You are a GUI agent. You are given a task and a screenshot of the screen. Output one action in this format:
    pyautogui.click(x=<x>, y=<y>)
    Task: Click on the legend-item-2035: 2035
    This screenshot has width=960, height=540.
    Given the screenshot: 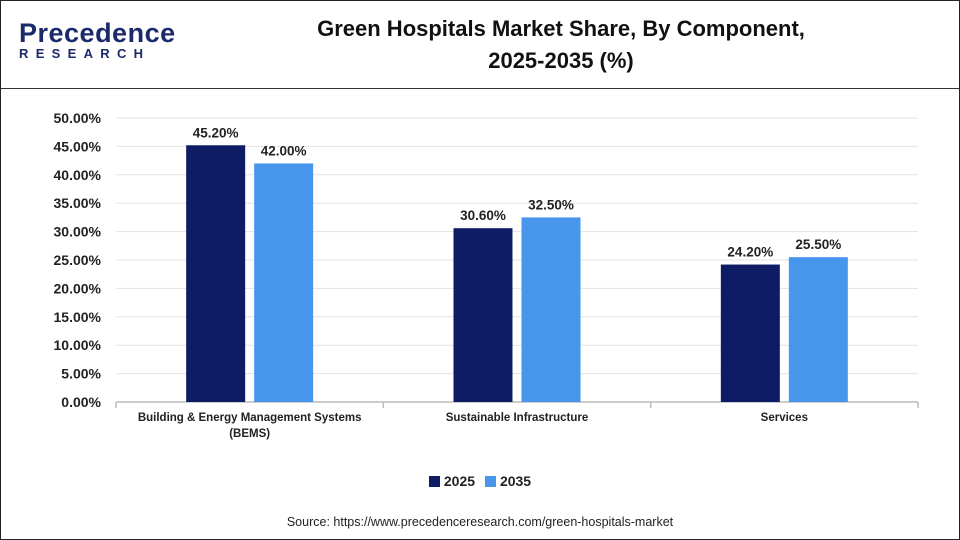 What is the action you would take?
    pyautogui.click(x=508, y=481)
    